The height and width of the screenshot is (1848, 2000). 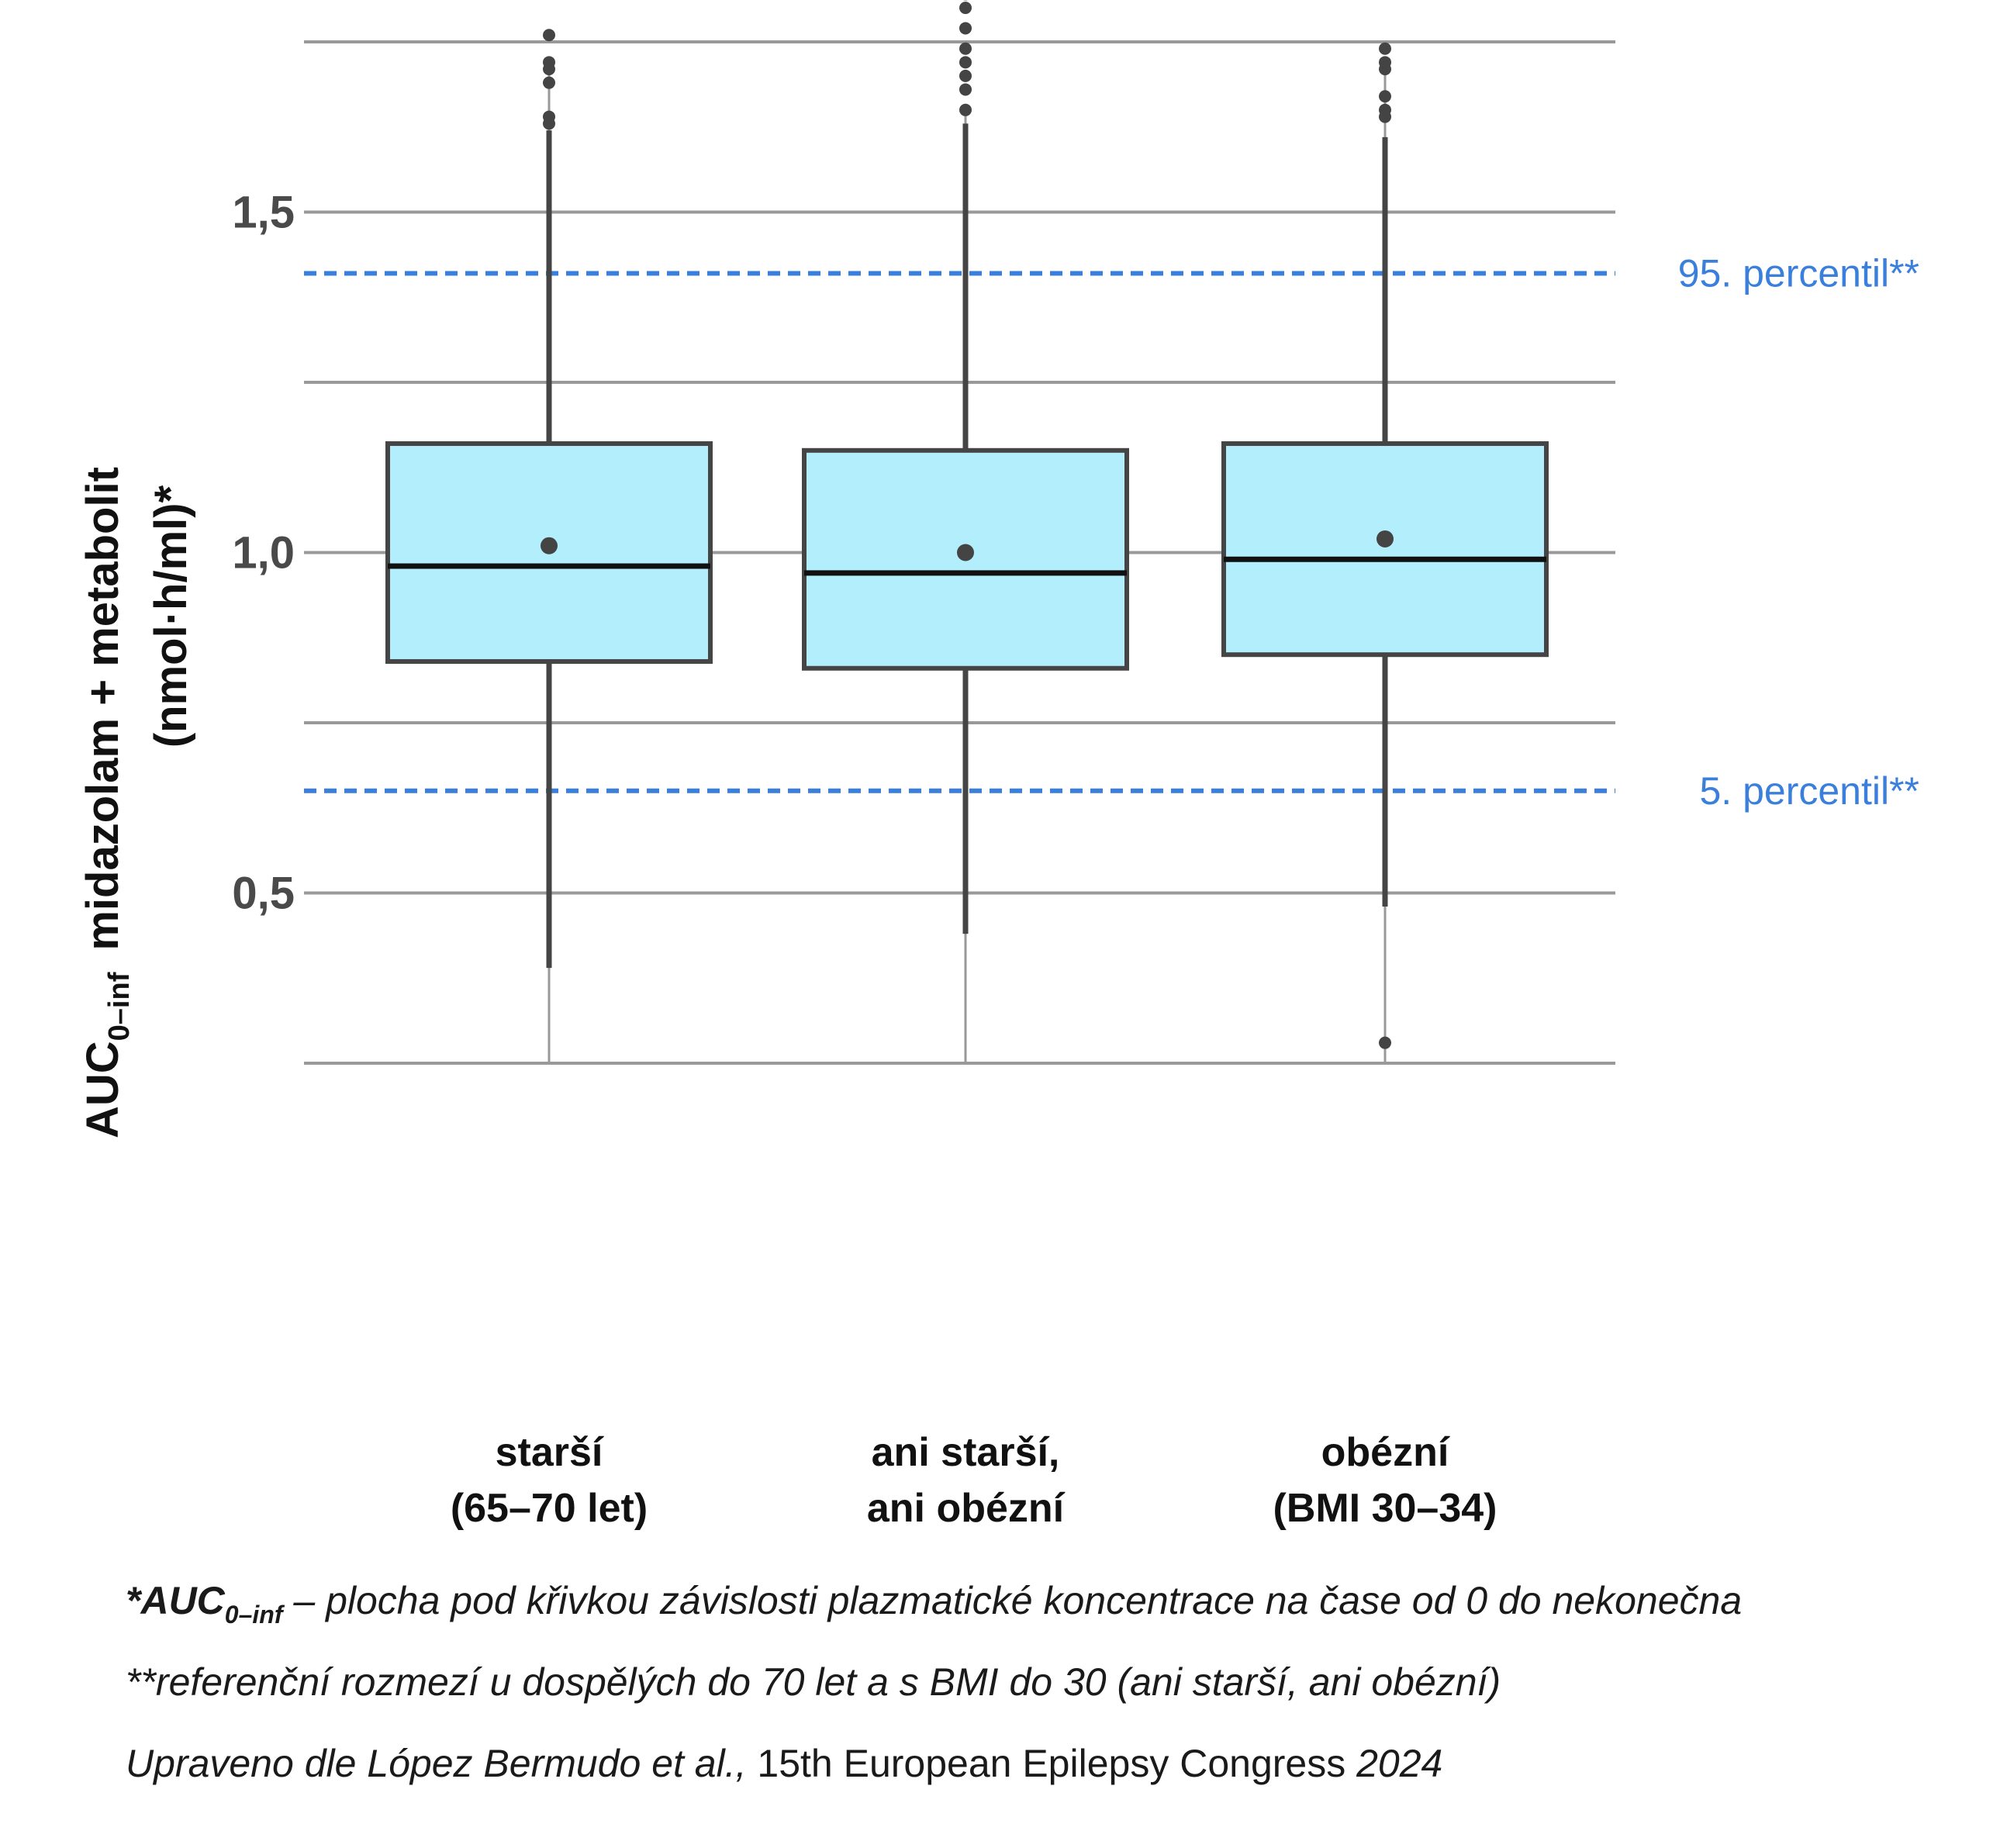 What do you see at coordinates (103, 1089) in the screenshot?
I see `y-axis-label-main: AUC` at bounding box center [103, 1089].